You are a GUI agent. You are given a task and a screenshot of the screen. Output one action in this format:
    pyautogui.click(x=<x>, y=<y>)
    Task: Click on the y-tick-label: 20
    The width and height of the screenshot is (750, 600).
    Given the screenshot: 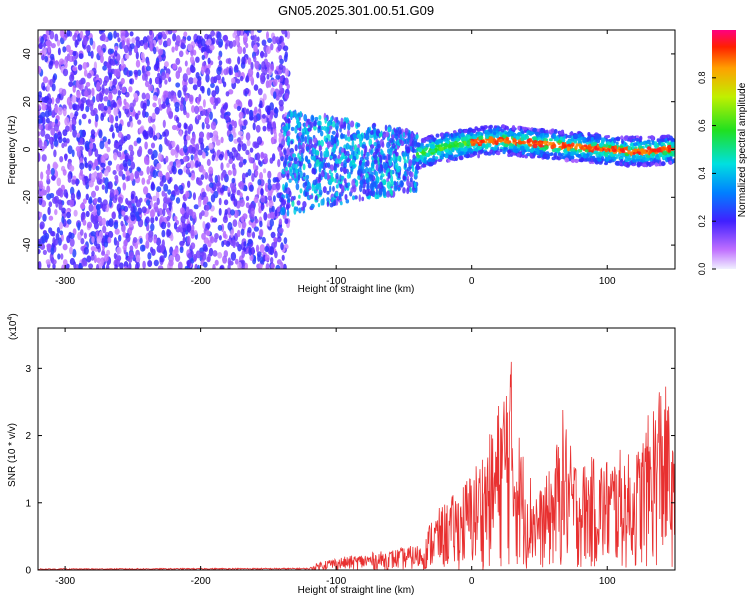 What is the action you would take?
    pyautogui.click(x=27, y=102)
    